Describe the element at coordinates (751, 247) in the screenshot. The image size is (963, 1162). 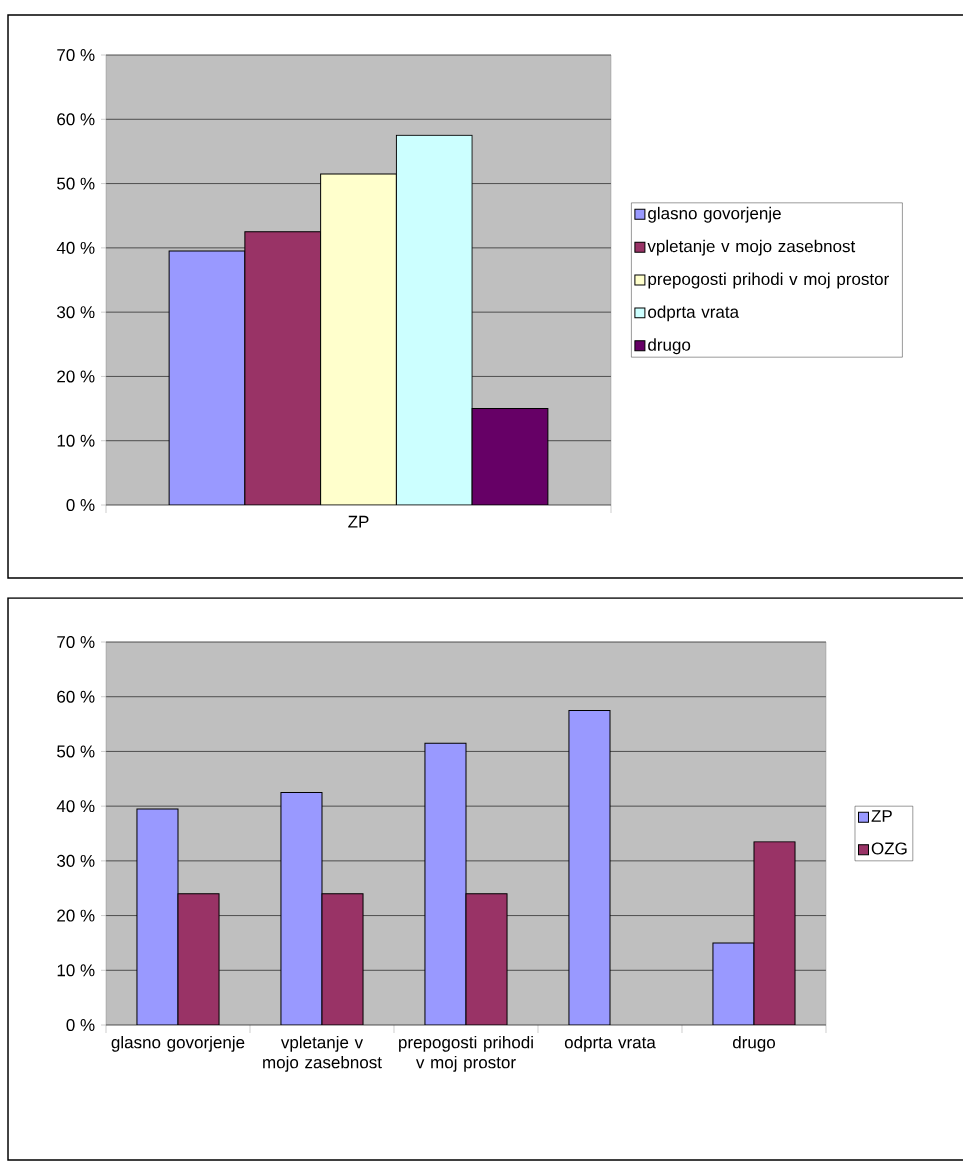
I see `legend-label: vpletanje v mojo zasebnost` at that location.